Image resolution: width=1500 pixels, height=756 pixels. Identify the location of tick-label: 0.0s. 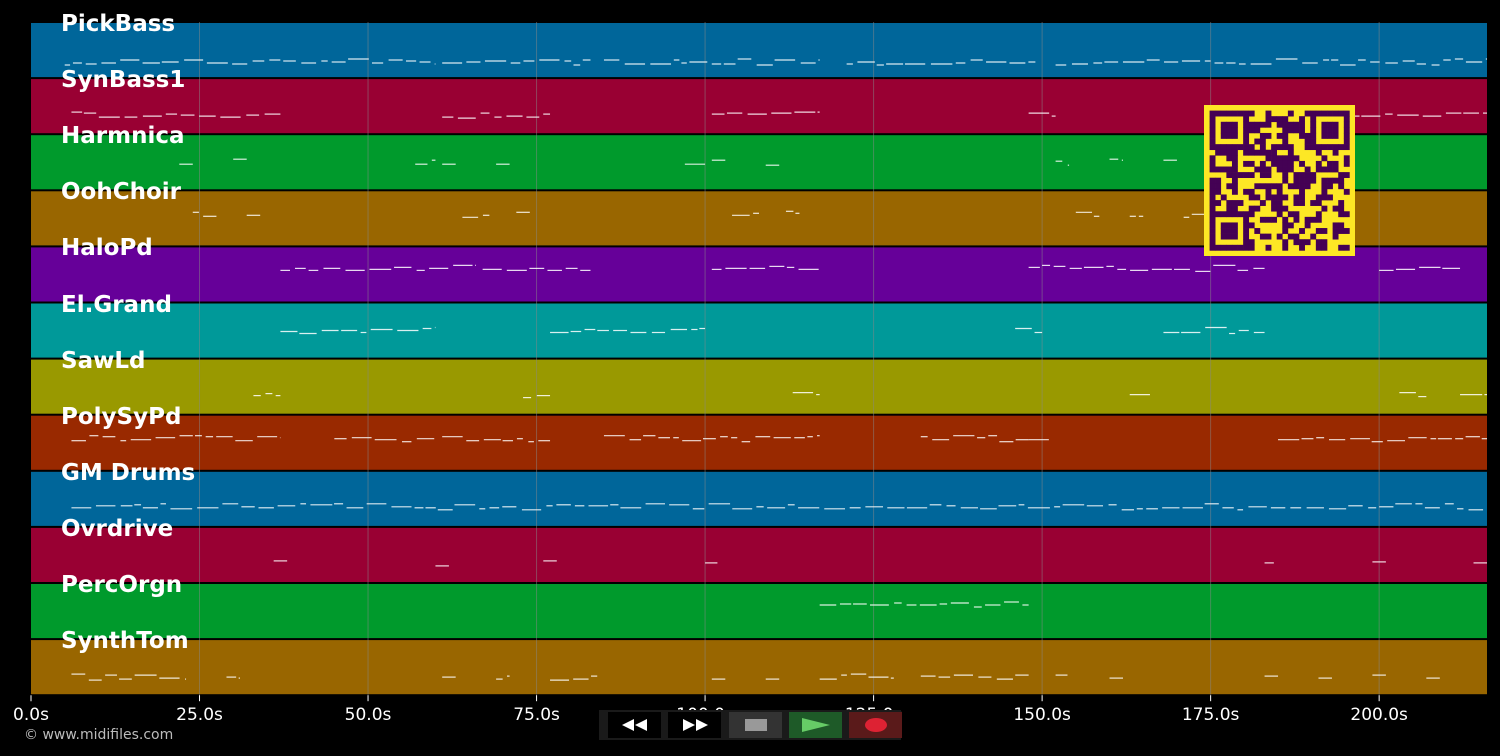
(31, 715).